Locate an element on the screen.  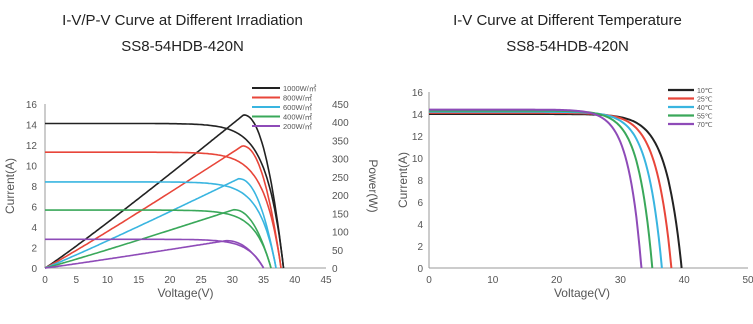
chart2-y-tick-label: 2 is located at coordinates (420, 247).